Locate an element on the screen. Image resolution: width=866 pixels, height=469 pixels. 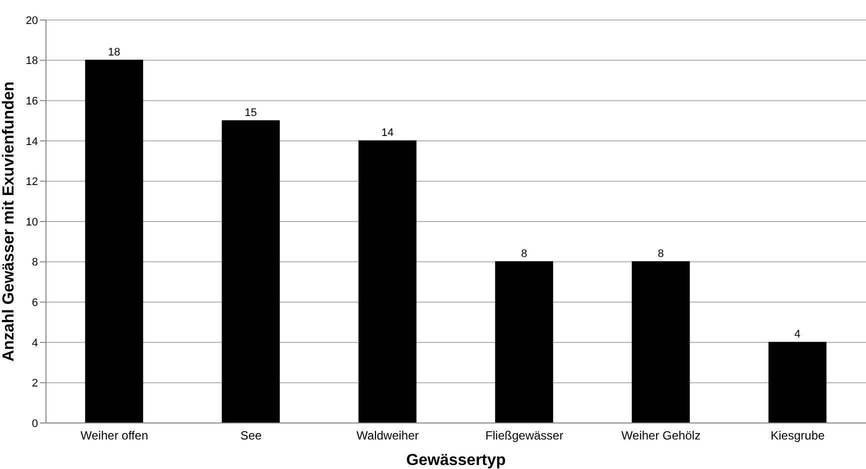
x-tick-label: See is located at coordinates (251, 435).